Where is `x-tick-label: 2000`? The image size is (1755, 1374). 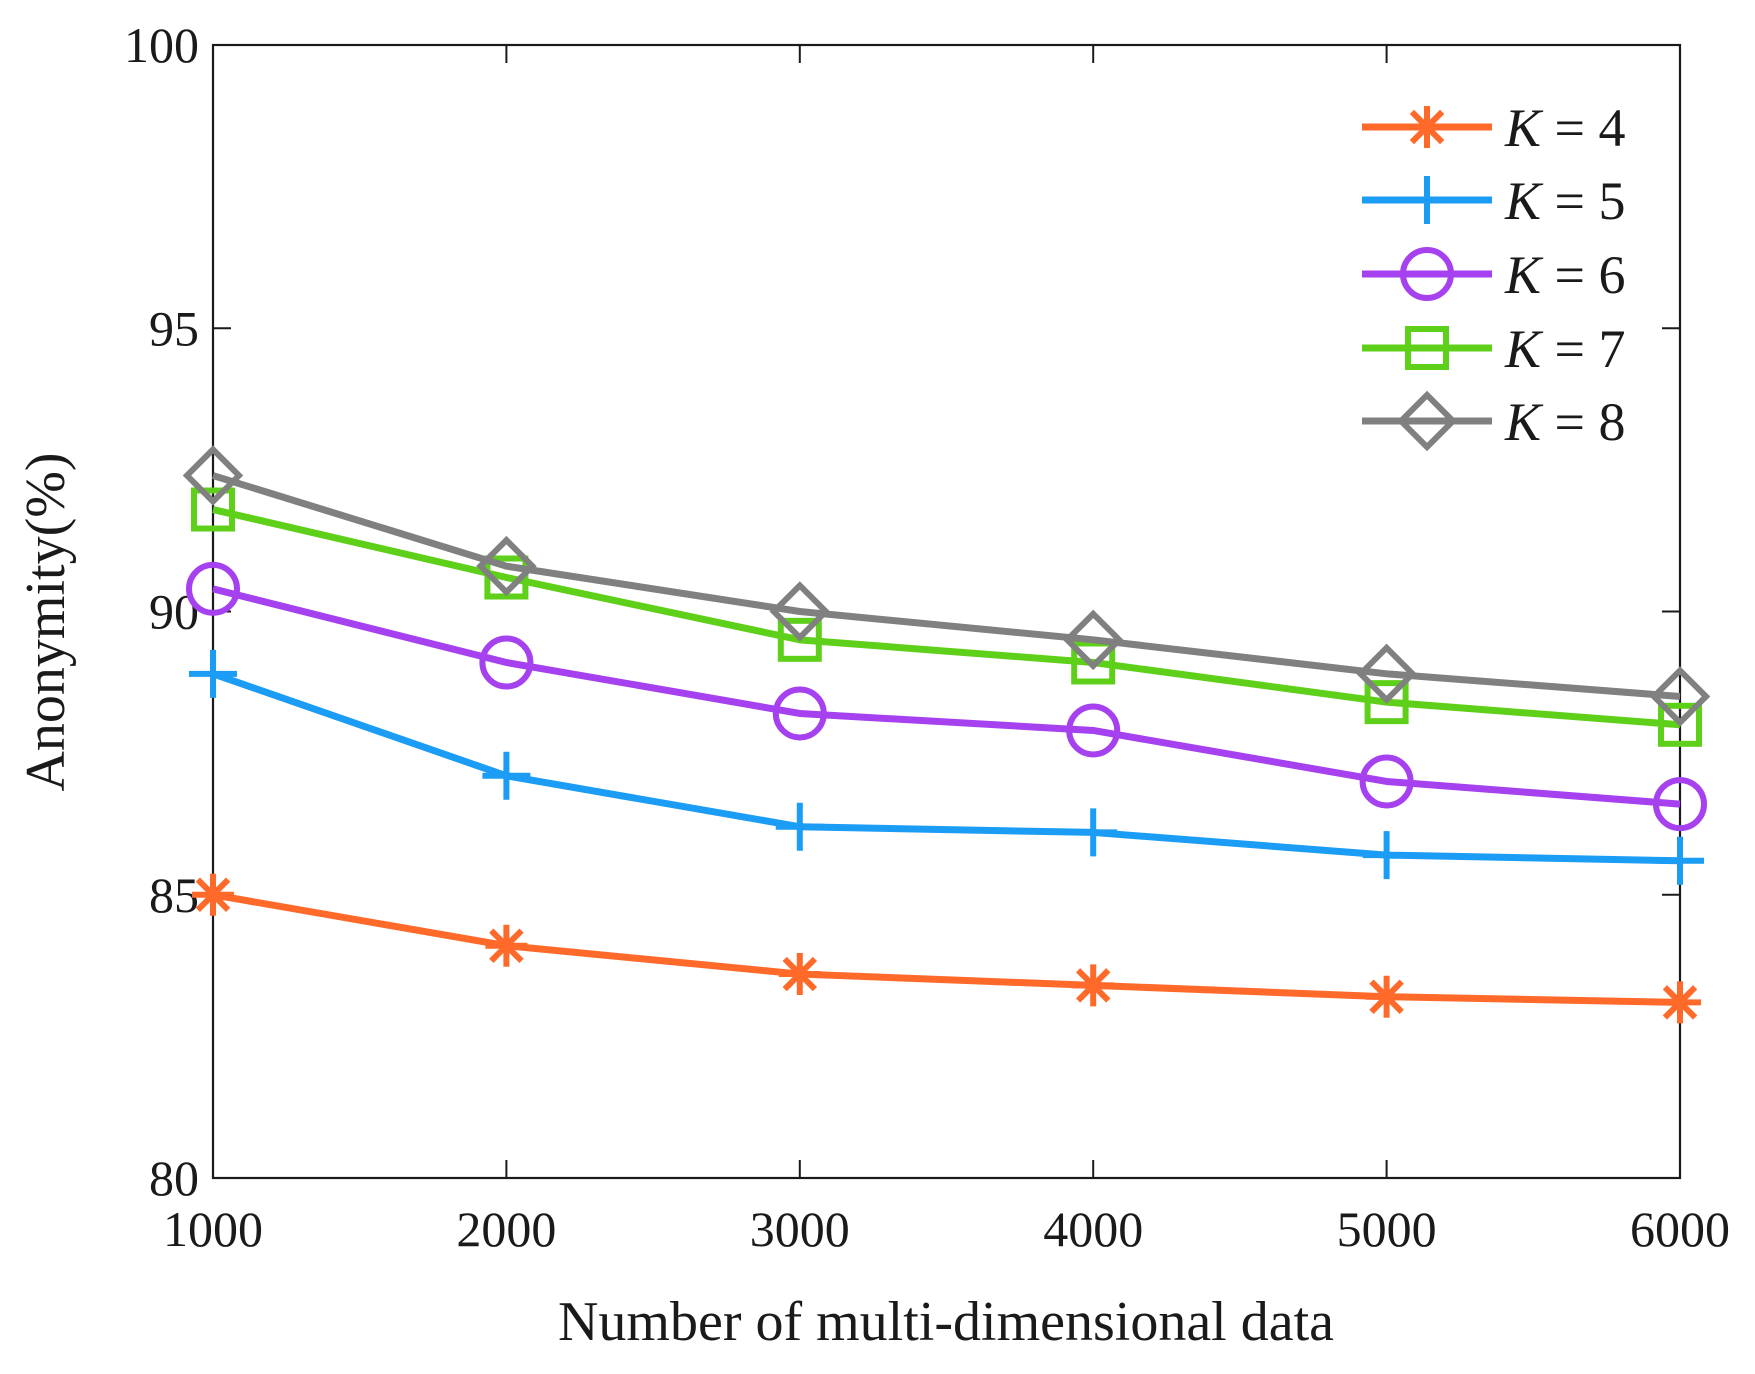
x-tick-label: 2000 is located at coordinates (506, 1229).